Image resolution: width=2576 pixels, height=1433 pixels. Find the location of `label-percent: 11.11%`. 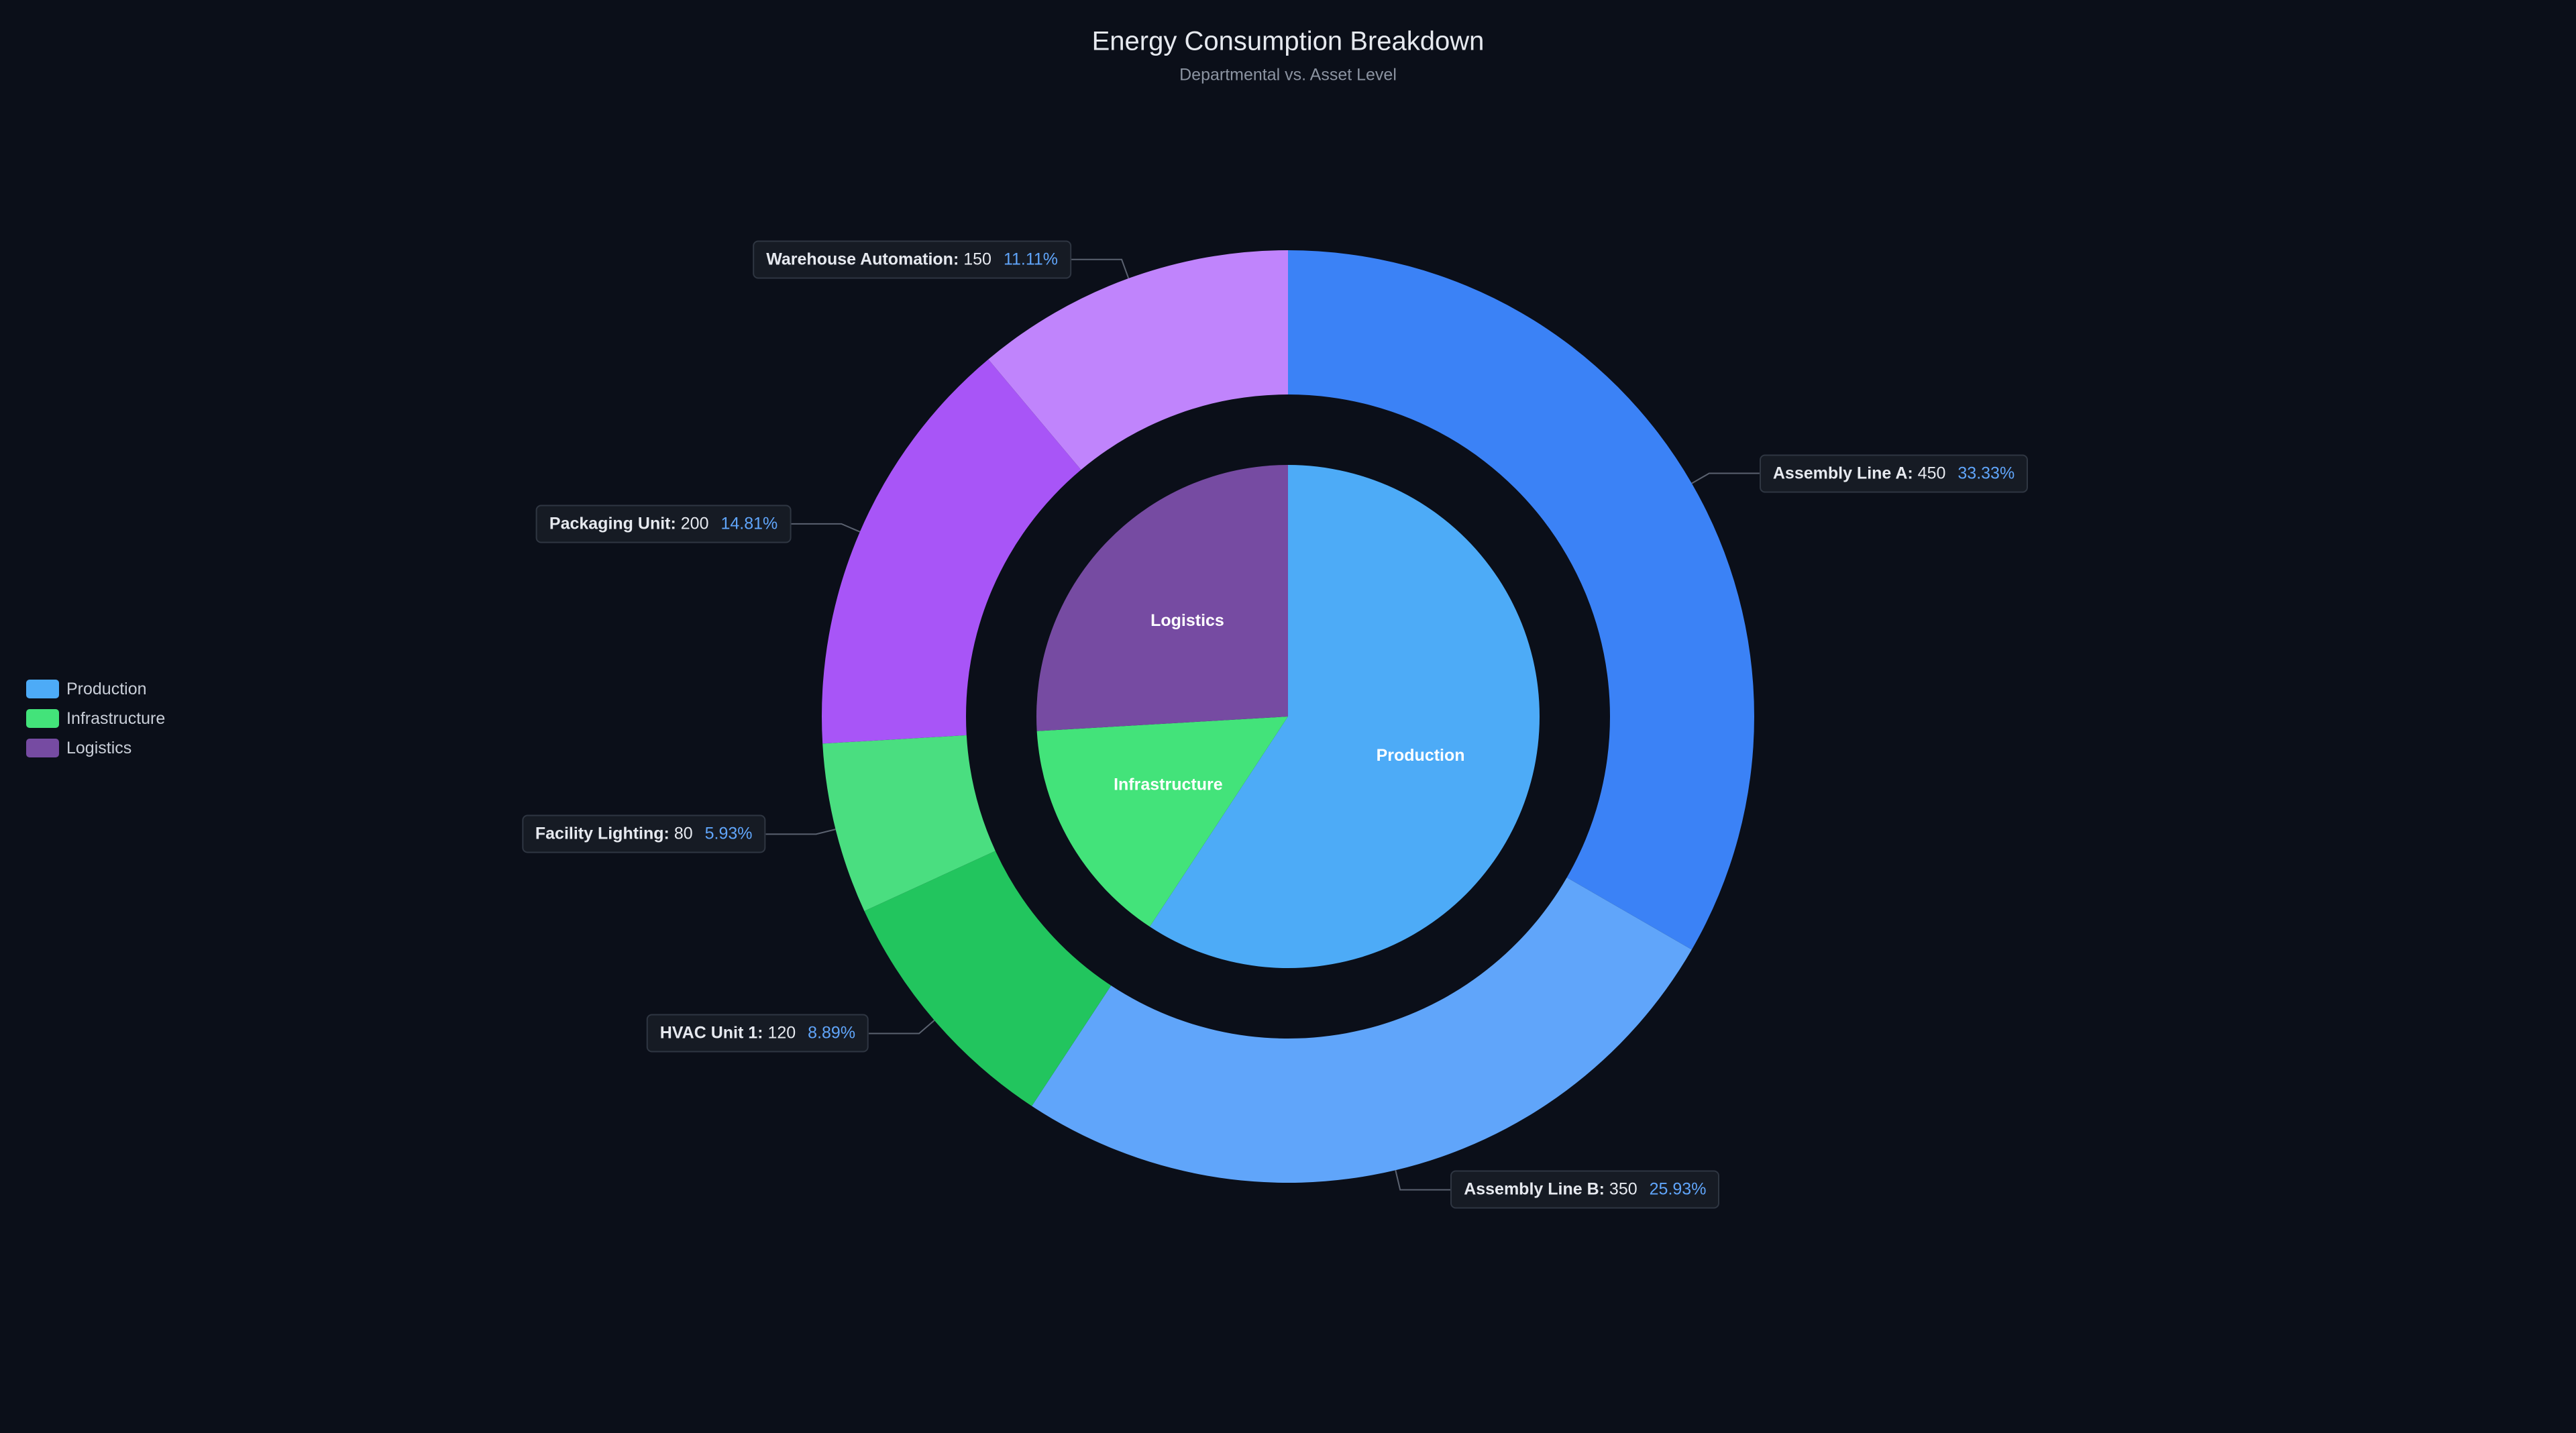

label-percent: 11.11% is located at coordinates (1031, 259).